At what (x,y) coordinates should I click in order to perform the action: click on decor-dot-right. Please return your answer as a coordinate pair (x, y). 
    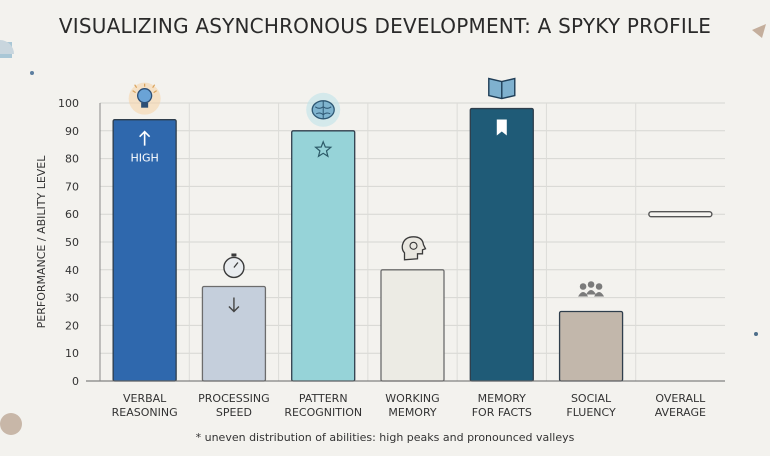
    Looking at the image, I should click on (756, 334).